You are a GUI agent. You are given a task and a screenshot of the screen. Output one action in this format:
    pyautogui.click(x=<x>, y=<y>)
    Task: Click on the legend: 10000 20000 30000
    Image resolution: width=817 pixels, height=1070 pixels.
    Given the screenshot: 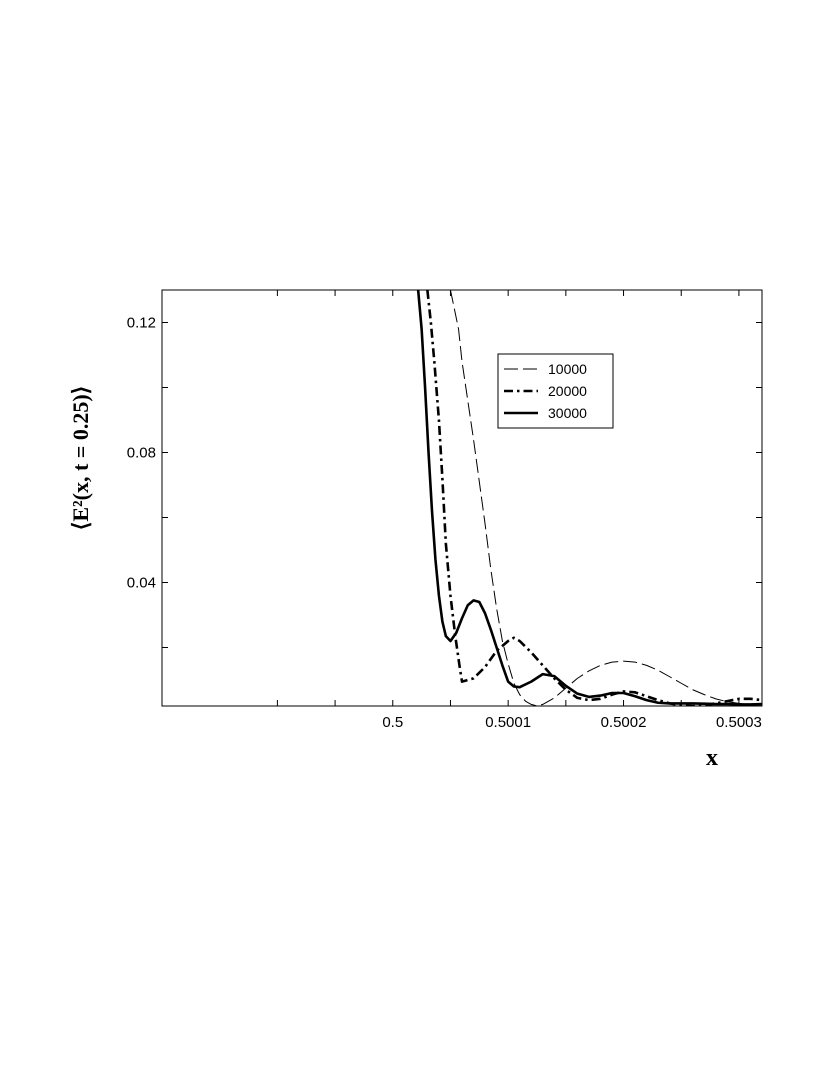 What is the action you would take?
    pyautogui.click(x=555, y=391)
    